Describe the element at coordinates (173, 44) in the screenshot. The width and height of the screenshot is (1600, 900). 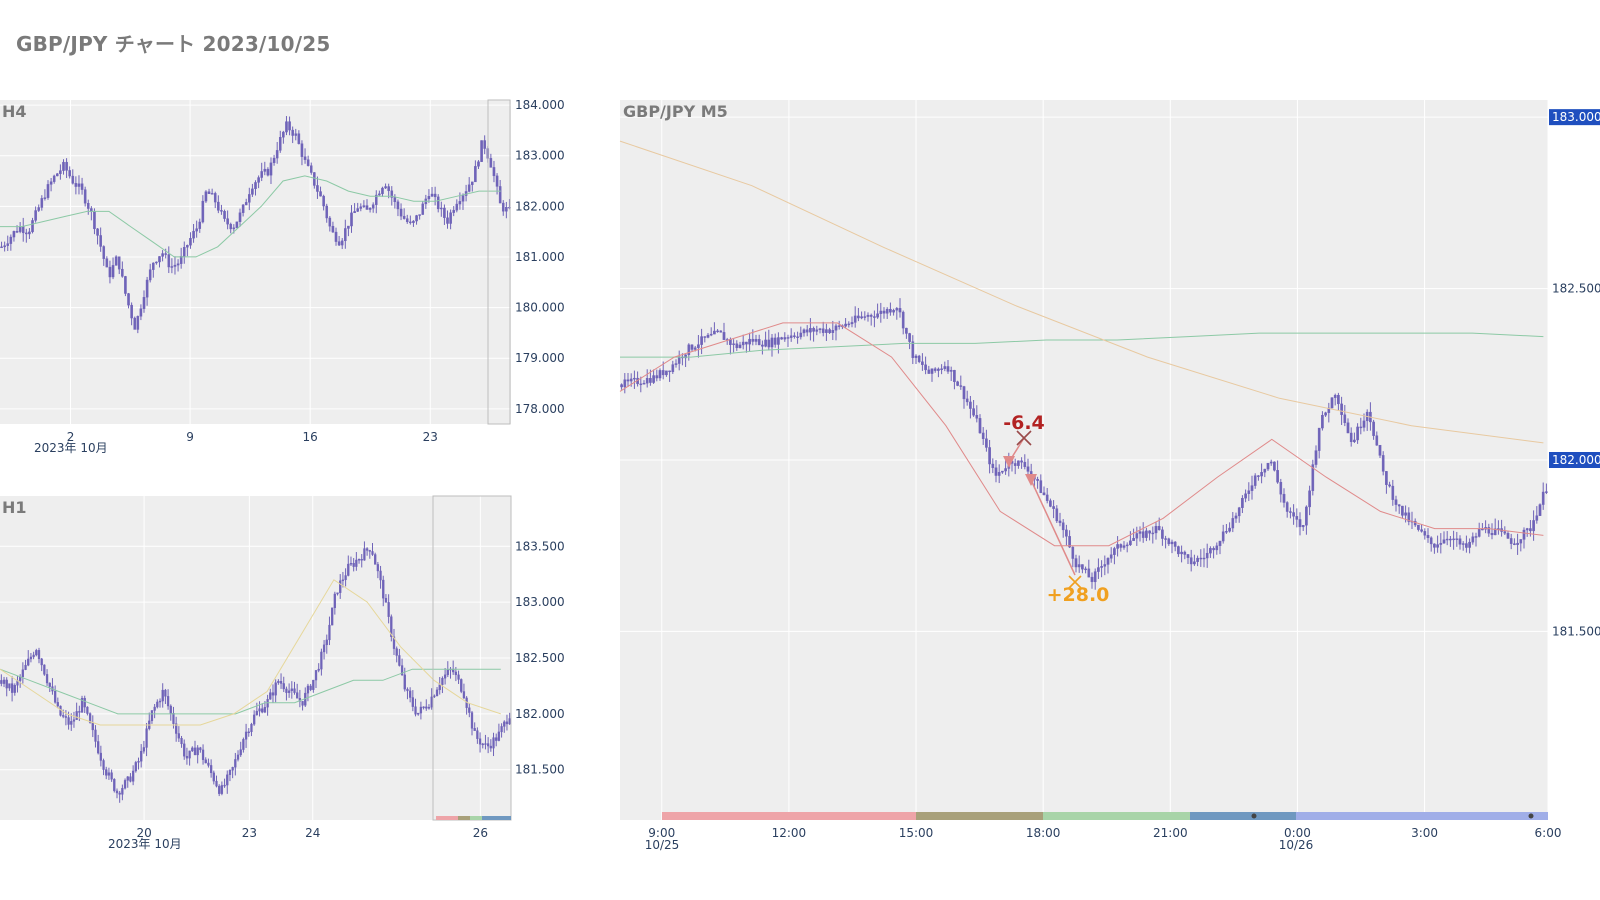
I see `page-title: GBP/JPY チャート 2023/10/25` at that location.